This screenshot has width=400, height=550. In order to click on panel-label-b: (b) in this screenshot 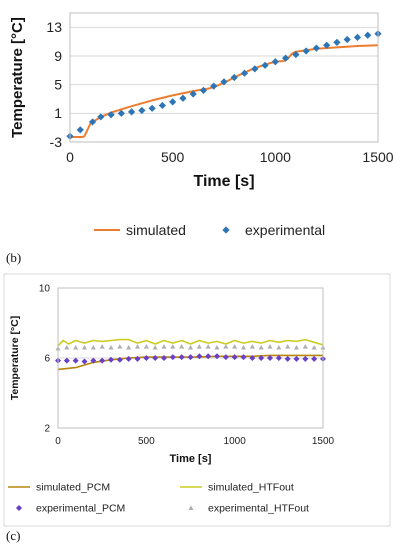, I will do `click(13, 257)`.